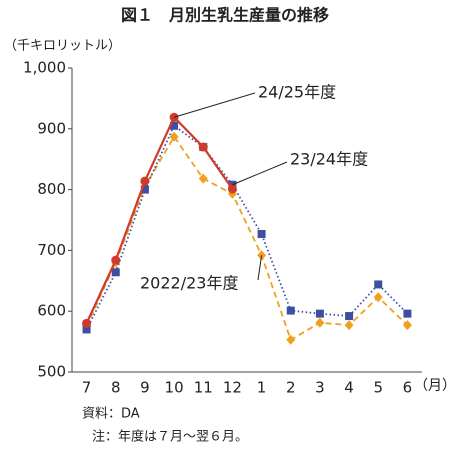  I want to click on y-tick-label: 500, so click(51, 372).